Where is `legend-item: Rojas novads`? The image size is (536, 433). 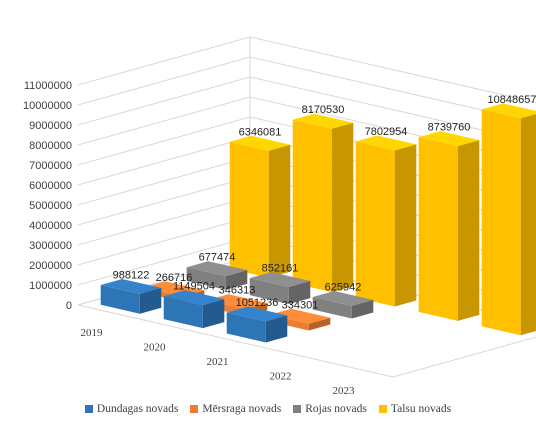 legend-item: Rojas novads is located at coordinates (330, 409).